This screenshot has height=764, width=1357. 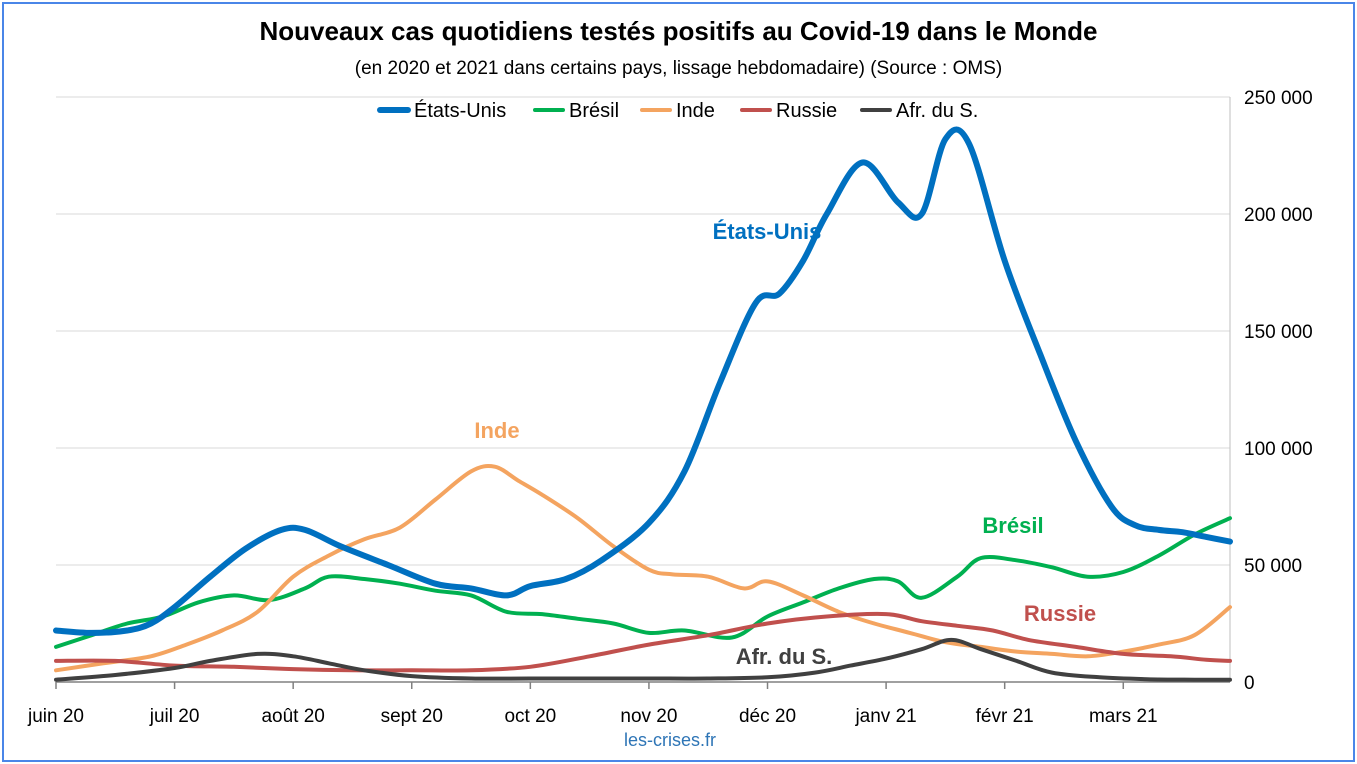 I want to click on legend-label-bresil: Brésil, so click(x=594, y=111).